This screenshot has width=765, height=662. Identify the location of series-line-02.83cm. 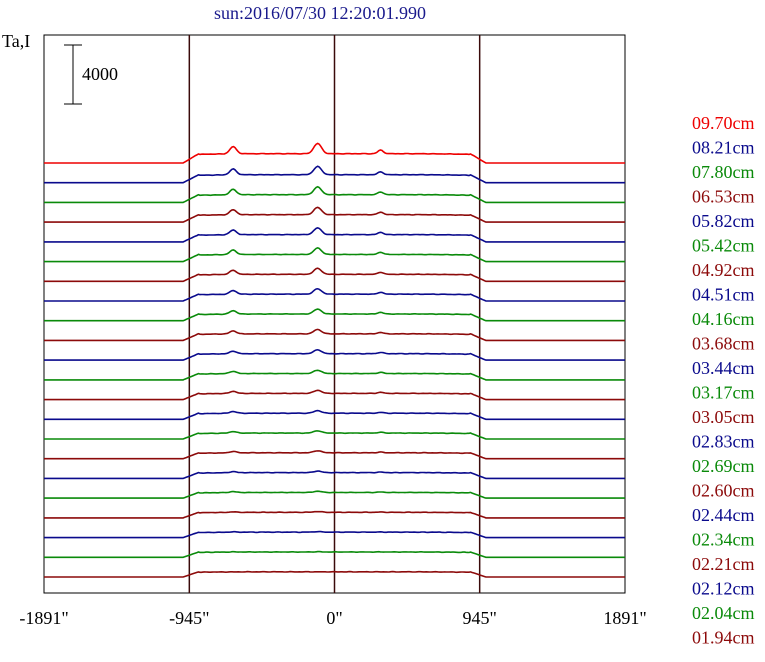
(334, 415).